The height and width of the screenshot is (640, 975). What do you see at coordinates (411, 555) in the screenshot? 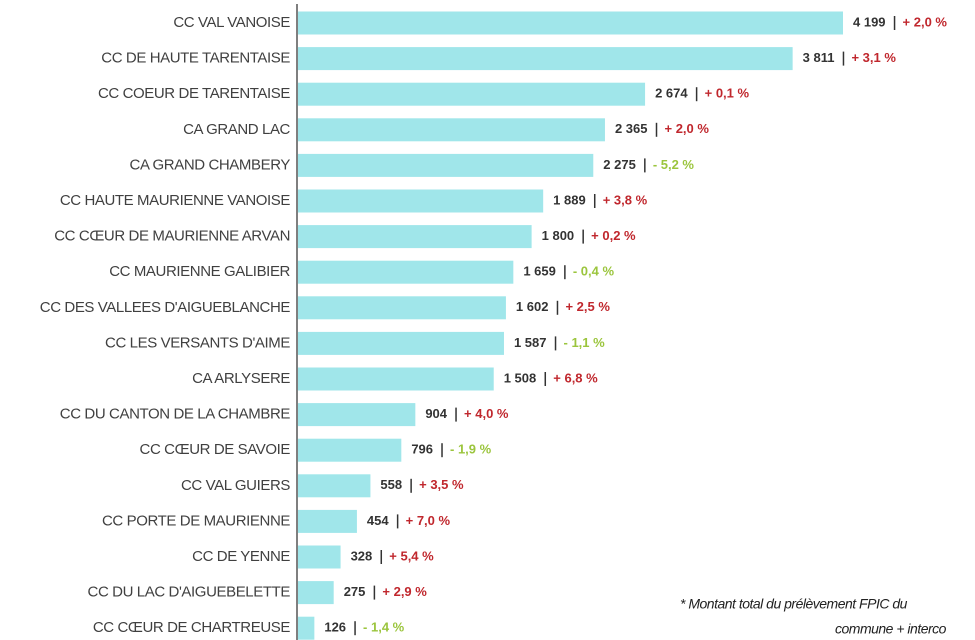
I see `change-label: + 5,4 %` at bounding box center [411, 555].